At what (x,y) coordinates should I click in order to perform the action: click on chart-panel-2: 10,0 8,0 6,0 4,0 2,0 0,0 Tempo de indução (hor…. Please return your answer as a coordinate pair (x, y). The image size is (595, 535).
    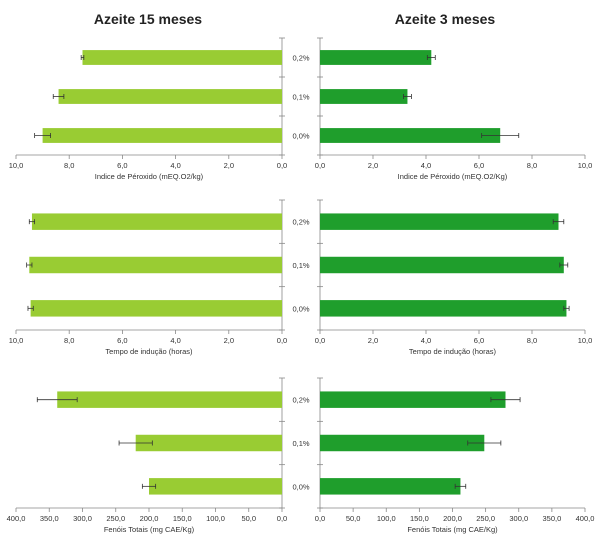
    Looking at the image, I should click on (148, 277).